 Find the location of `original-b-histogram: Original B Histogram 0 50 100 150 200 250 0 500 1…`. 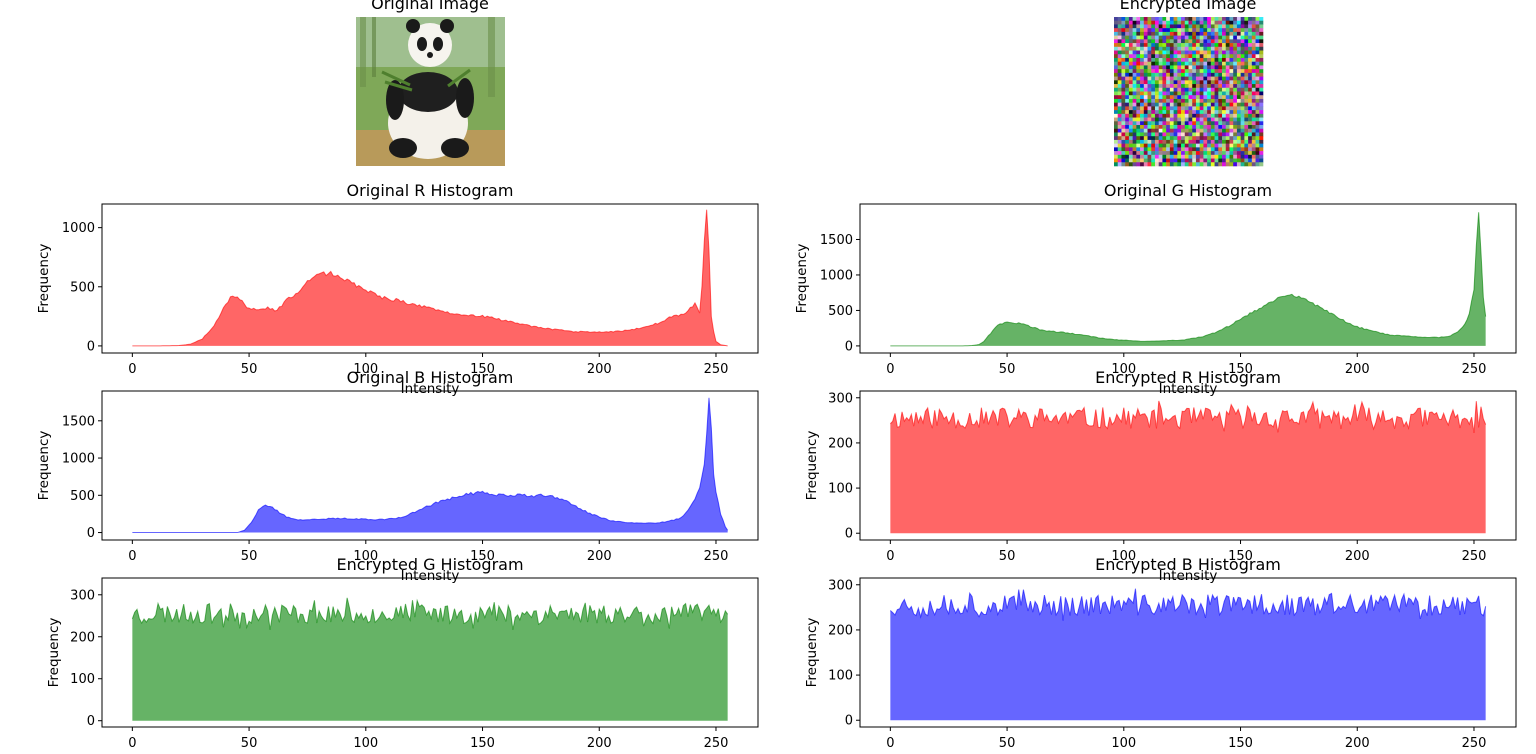

original-b-histogram: Original B Histogram 0 50 100 150 200 250 0 500 1… is located at coordinates (397, 476).